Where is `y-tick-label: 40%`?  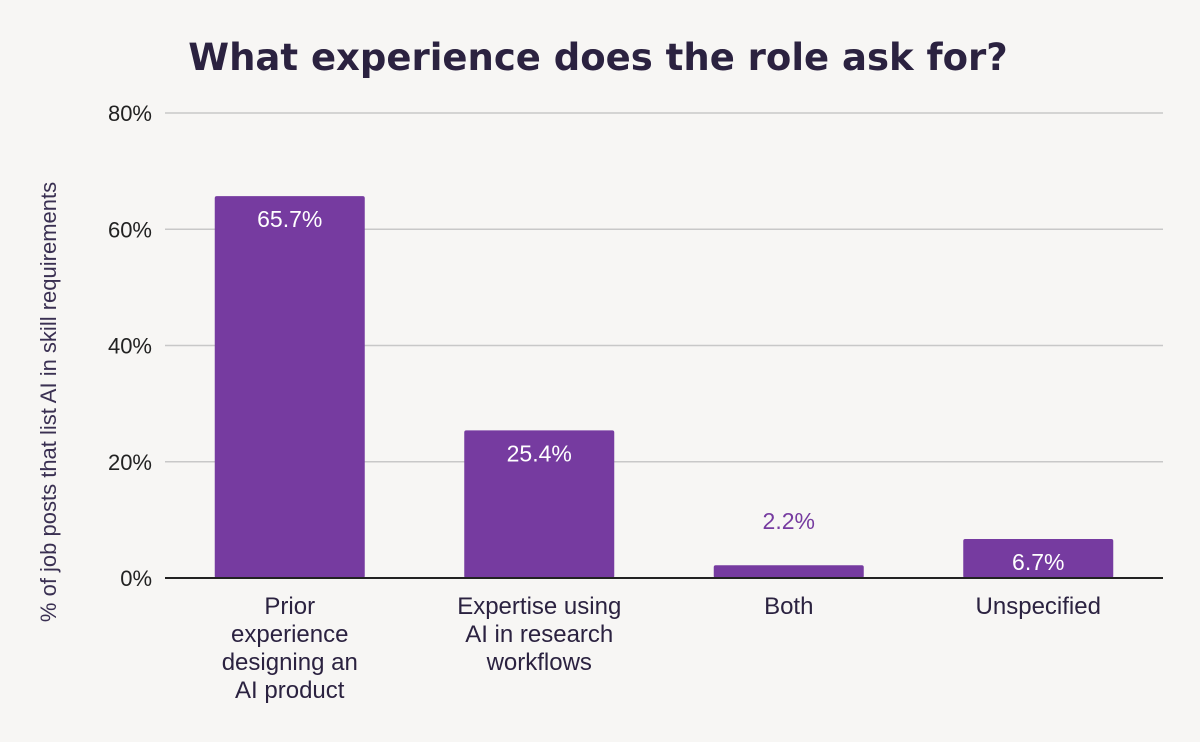
y-tick-label: 40% is located at coordinates (130, 346).